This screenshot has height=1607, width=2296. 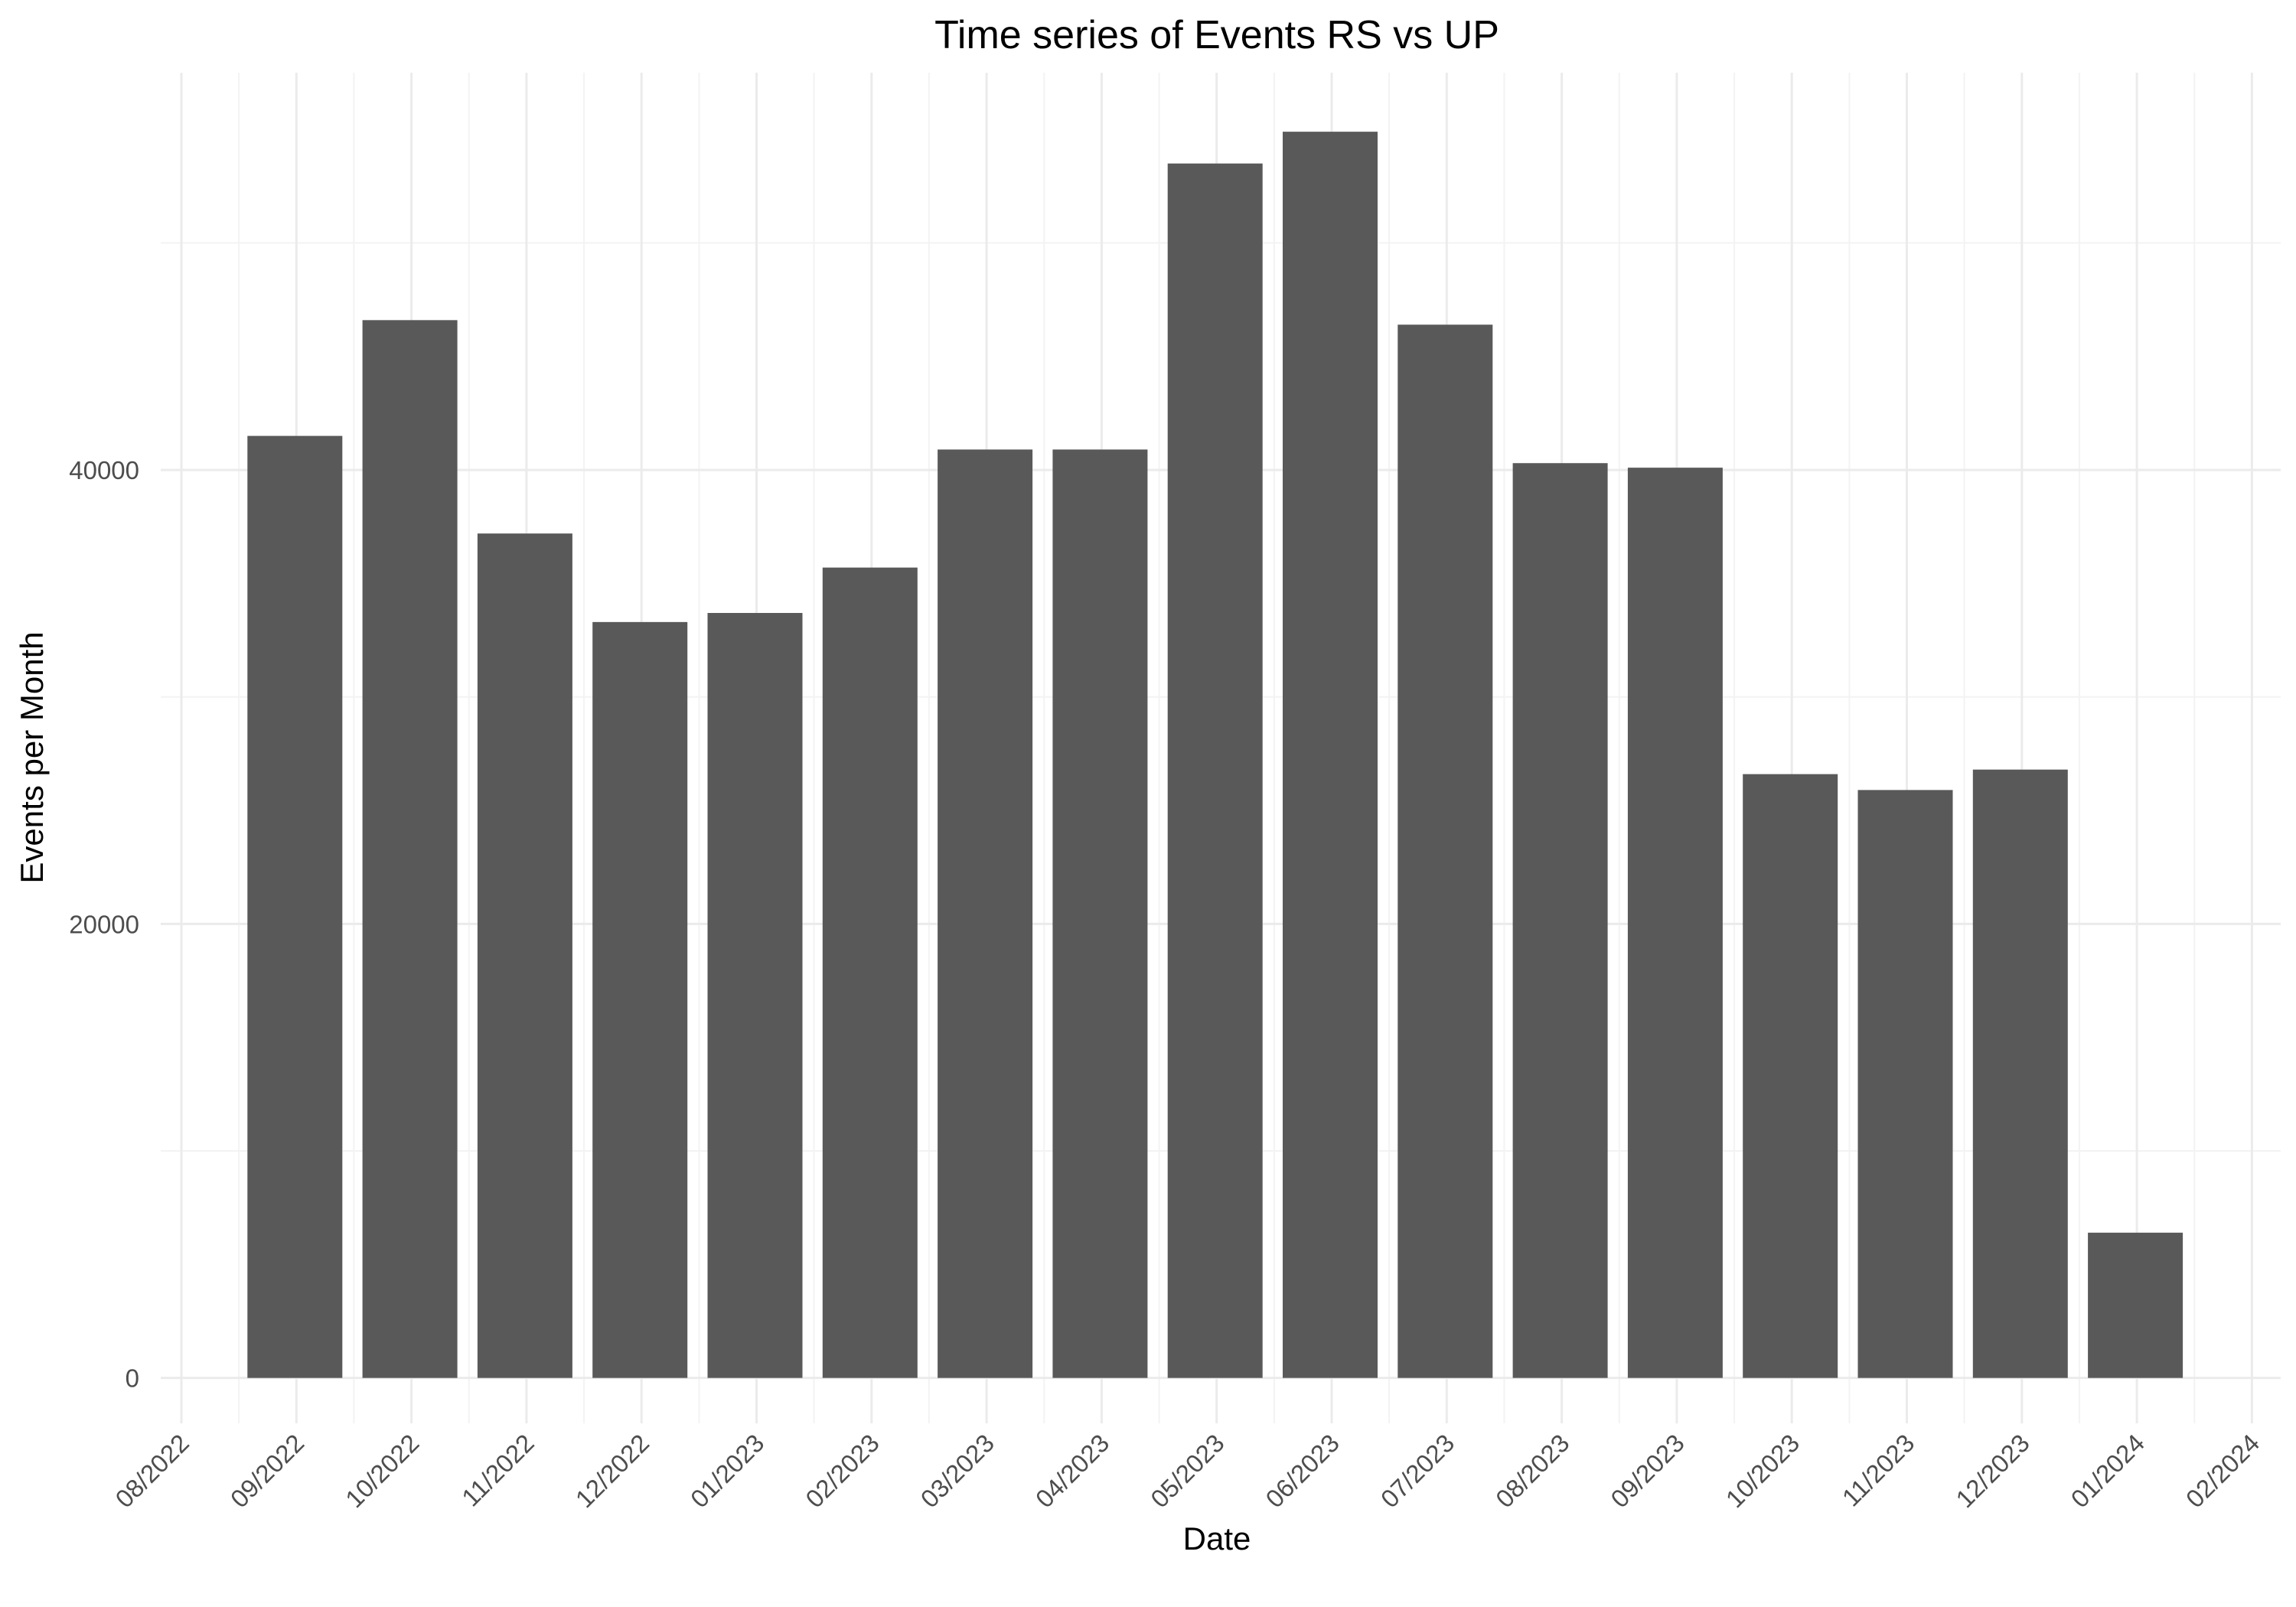 I want to click on x-tick-label: 02/2023, so click(x=842, y=1471).